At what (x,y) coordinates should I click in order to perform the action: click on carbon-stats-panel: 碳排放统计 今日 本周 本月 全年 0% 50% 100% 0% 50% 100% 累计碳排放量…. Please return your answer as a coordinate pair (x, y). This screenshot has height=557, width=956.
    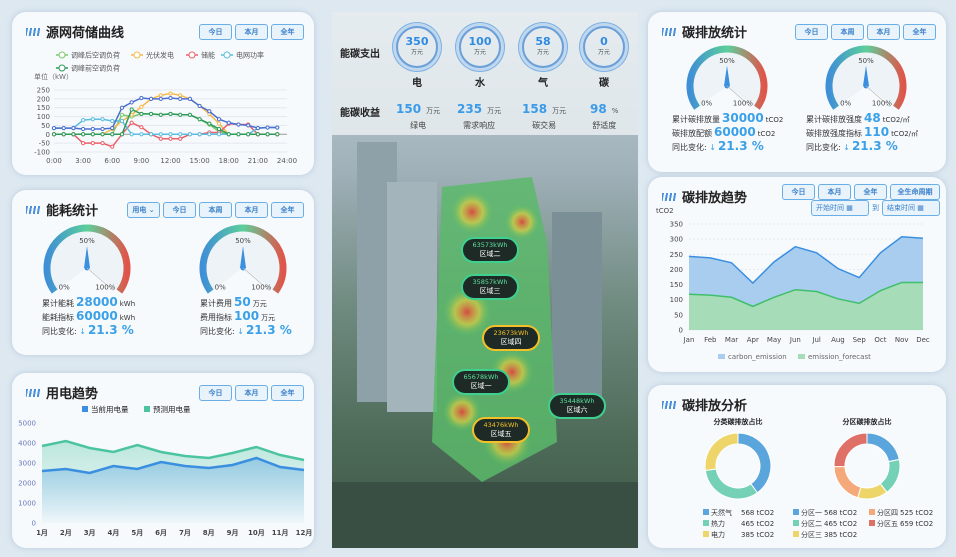
    Looking at the image, I should click on (797, 92).